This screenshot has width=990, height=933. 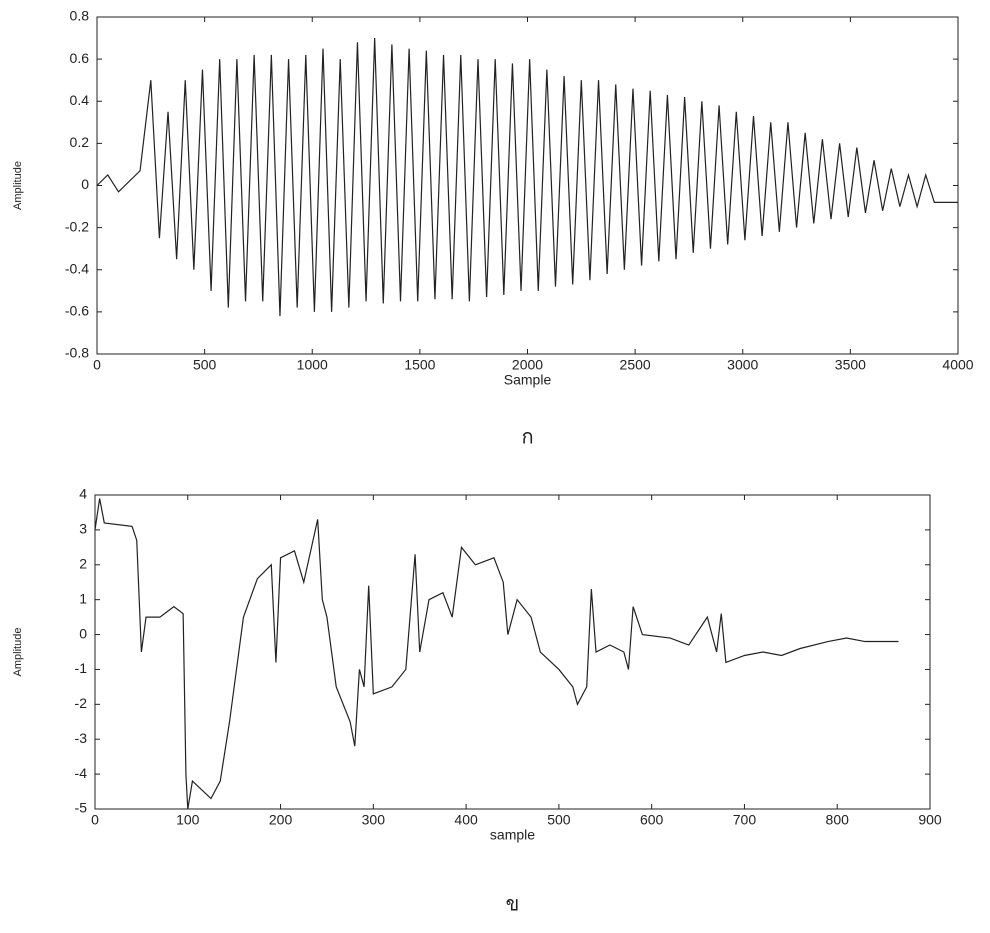 I want to click on x-tick-label: 900, so click(x=930, y=820).